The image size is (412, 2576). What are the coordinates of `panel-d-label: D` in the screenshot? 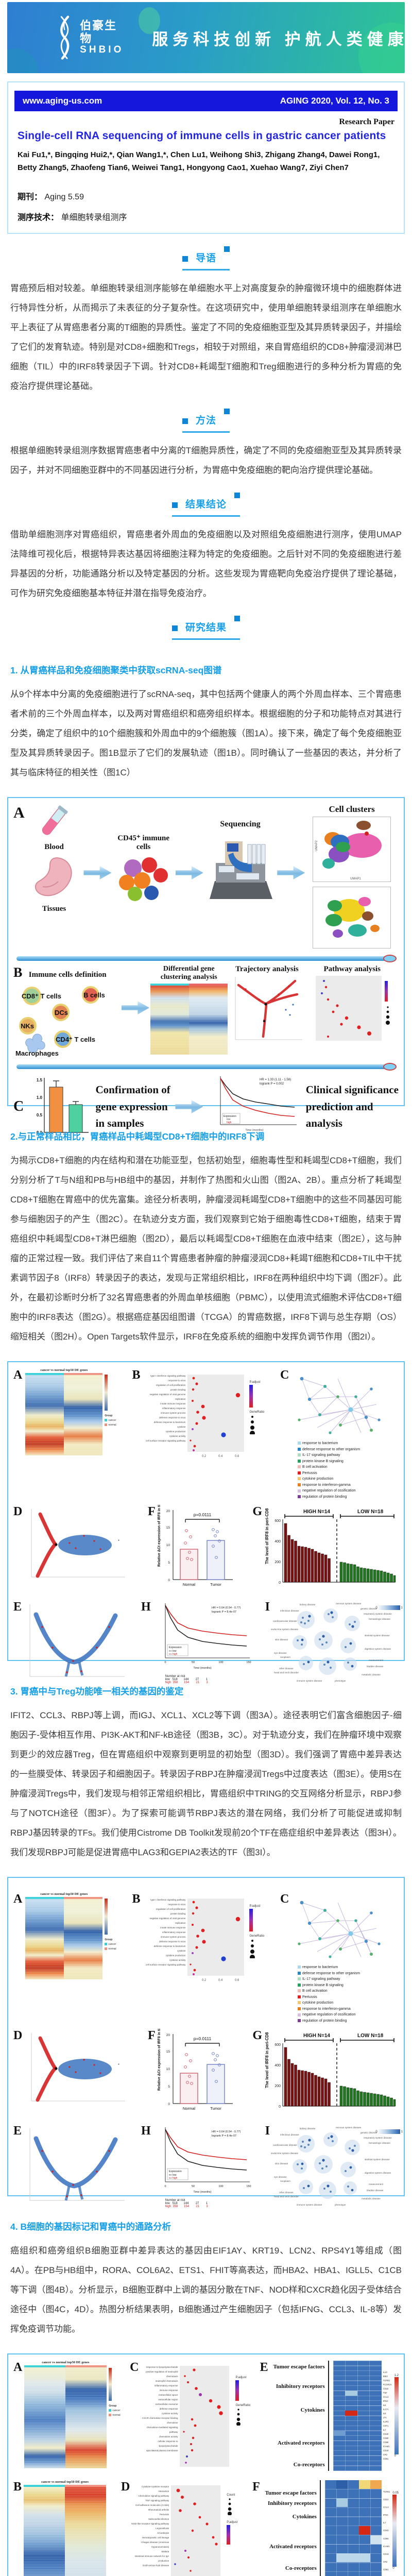 It's located at (18, 1512).